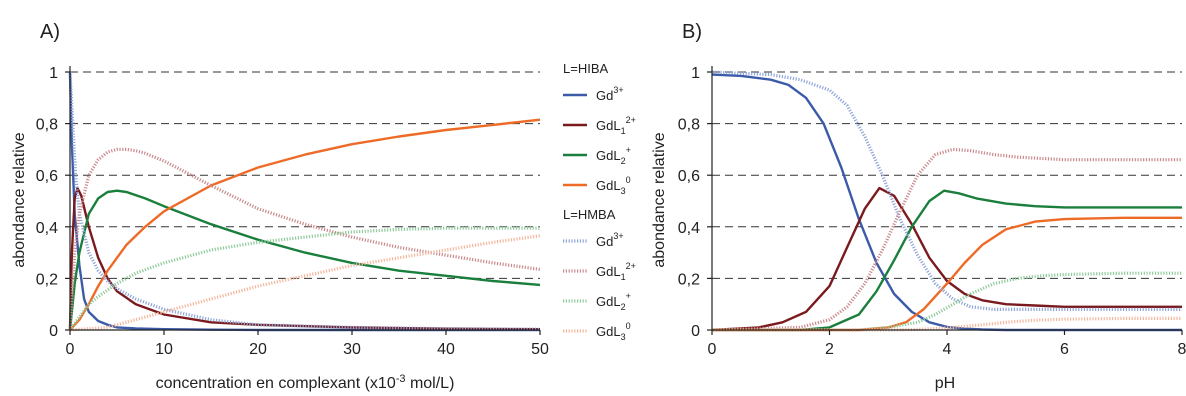 Image resolution: width=1186 pixels, height=396 pixels. Describe the element at coordinates (53, 331) in the screenshot. I see `panel-a-y-tick-label: 0` at that location.